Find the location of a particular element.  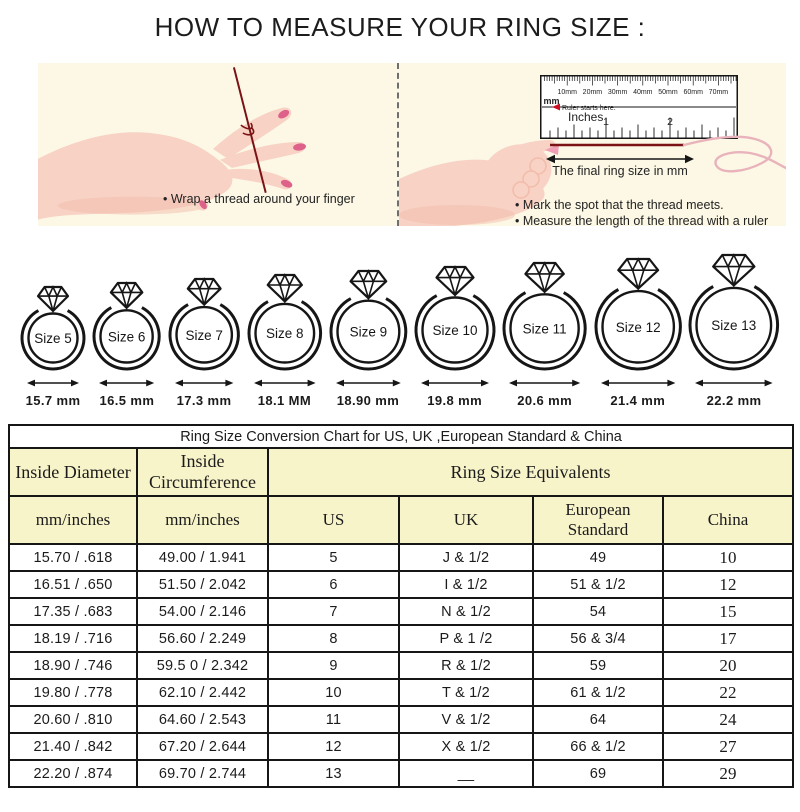

ring-size-label: Size 7 is located at coordinates (203, 335).